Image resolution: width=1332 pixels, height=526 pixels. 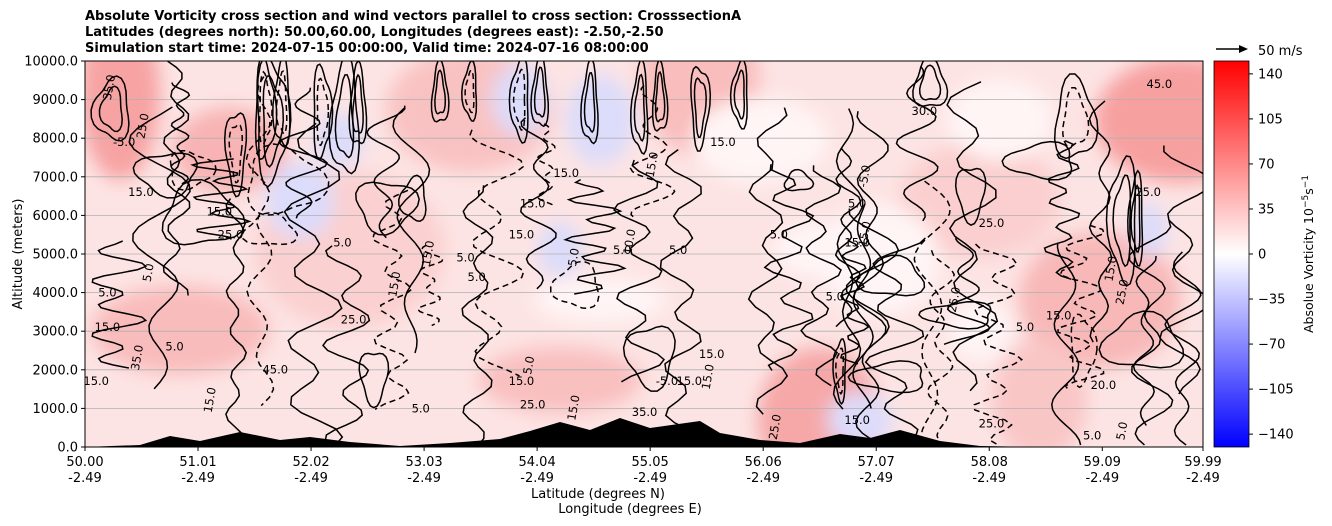 What do you see at coordinates (56, 216) in the screenshot?
I see `y-tick-label: 6000.0` at bounding box center [56, 216].